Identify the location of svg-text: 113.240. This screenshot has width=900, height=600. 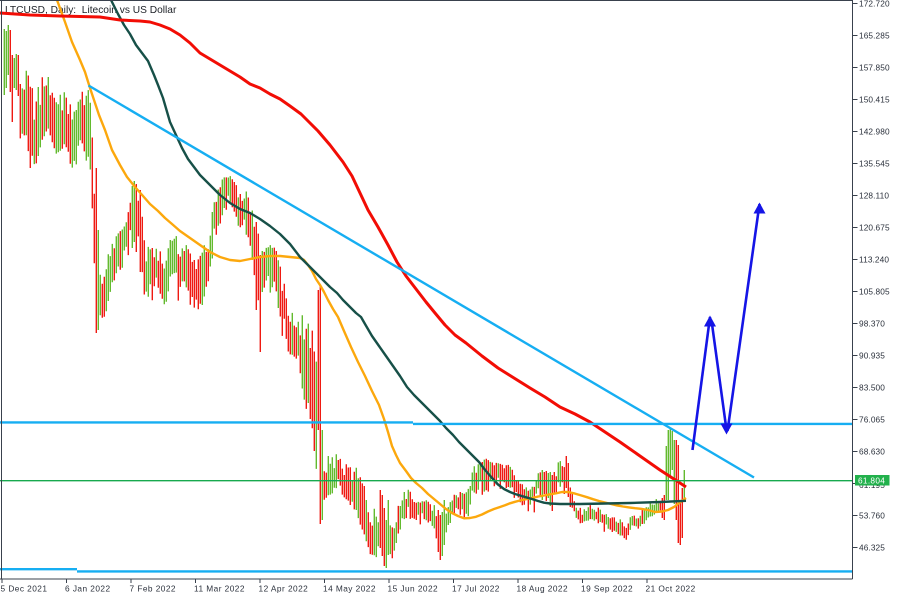
(874, 259).